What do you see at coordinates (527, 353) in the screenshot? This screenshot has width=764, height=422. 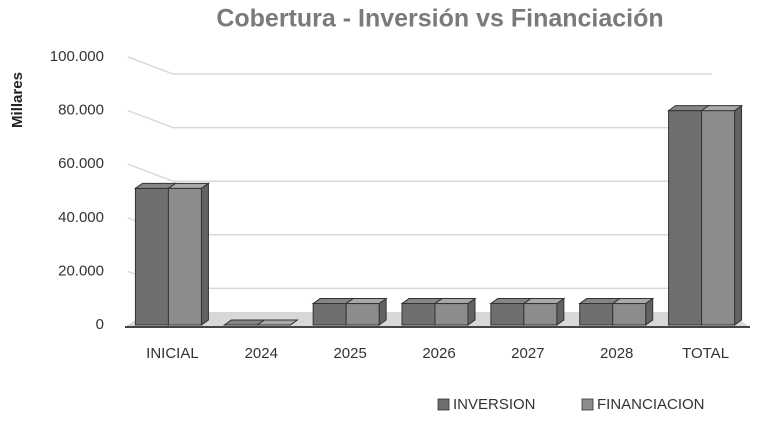 I see `x-tick-label: 2027` at bounding box center [527, 353].